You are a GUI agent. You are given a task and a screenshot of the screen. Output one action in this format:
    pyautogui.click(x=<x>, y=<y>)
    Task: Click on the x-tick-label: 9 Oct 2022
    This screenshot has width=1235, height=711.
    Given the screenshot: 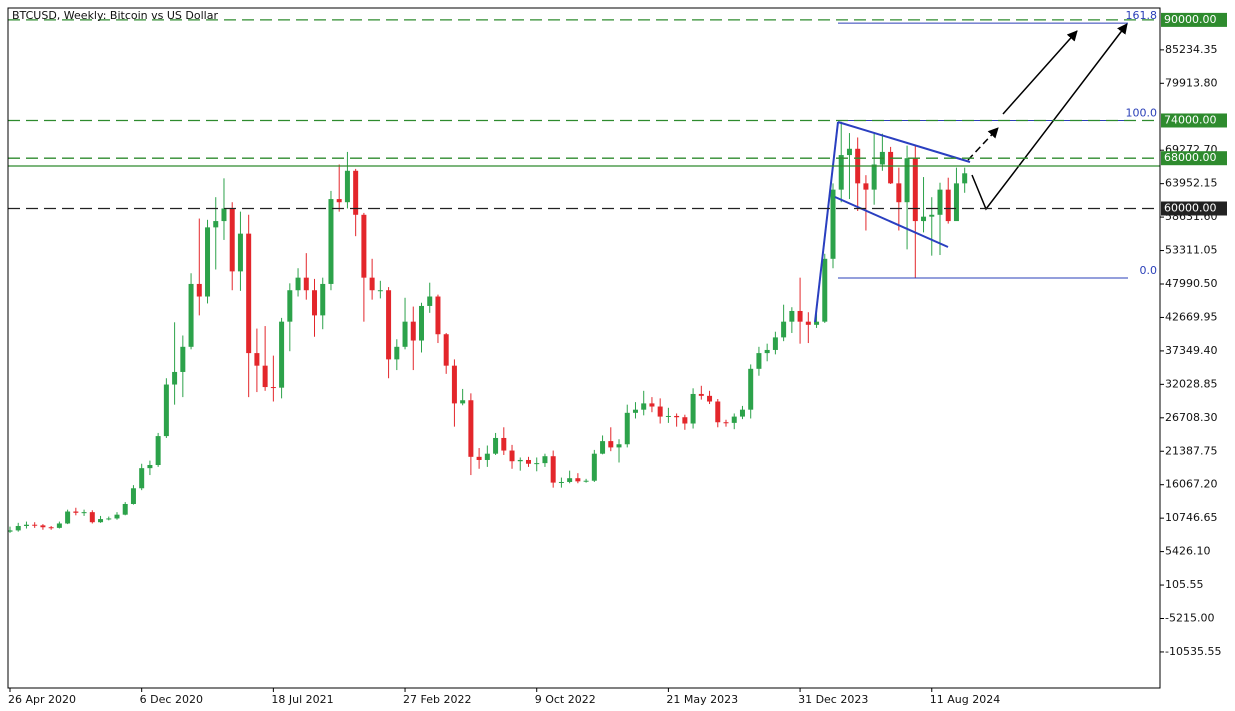 What is the action you would take?
    pyautogui.click(x=565, y=699)
    